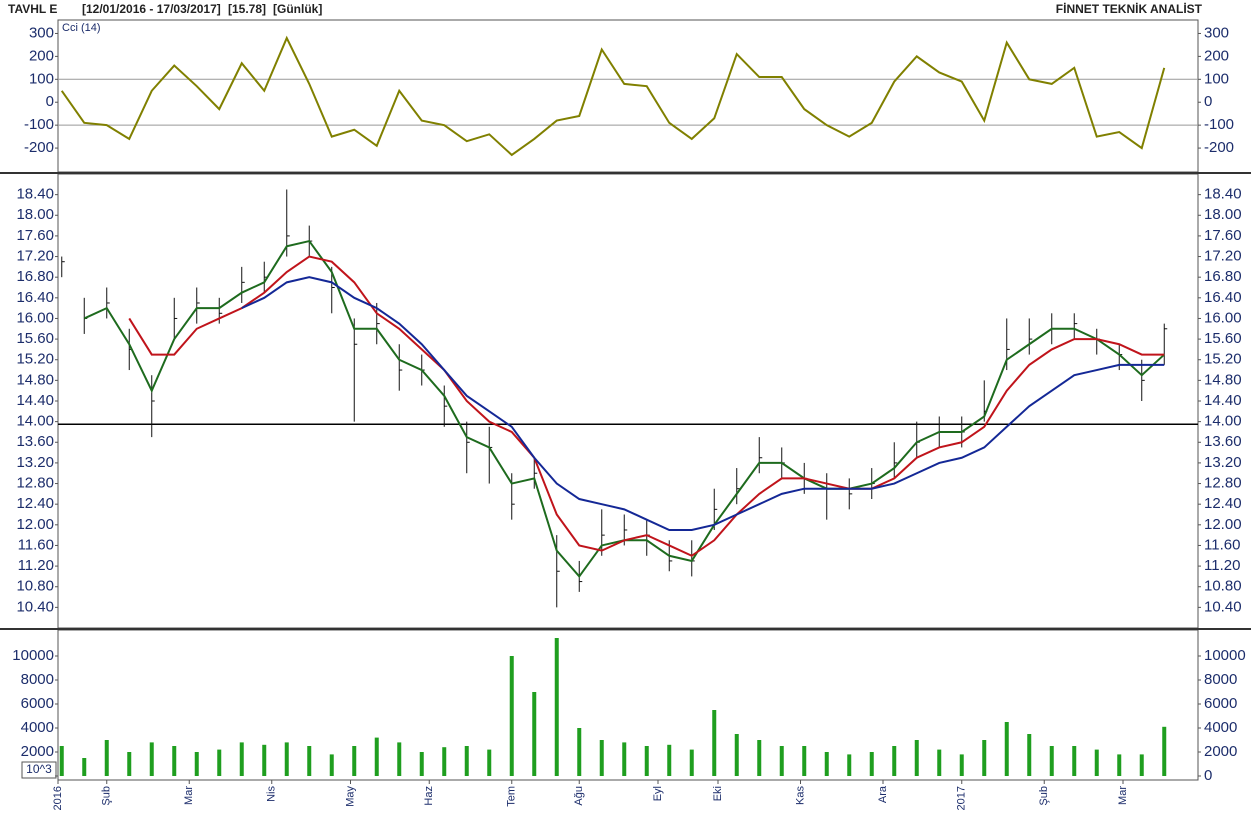 This screenshot has height=822, width=1251. What do you see at coordinates (41, 32) in the screenshot?
I see `y-tick-label: 300` at bounding box center [41, 32].